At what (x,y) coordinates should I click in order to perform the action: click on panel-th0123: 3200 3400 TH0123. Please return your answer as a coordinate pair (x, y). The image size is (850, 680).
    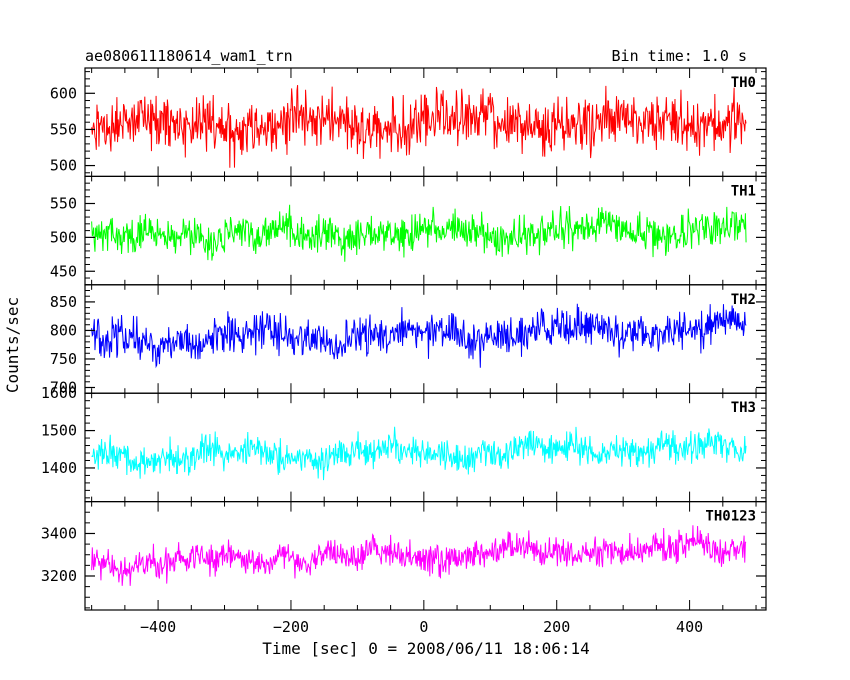
    Looking at the image, I should click on (404, 556).